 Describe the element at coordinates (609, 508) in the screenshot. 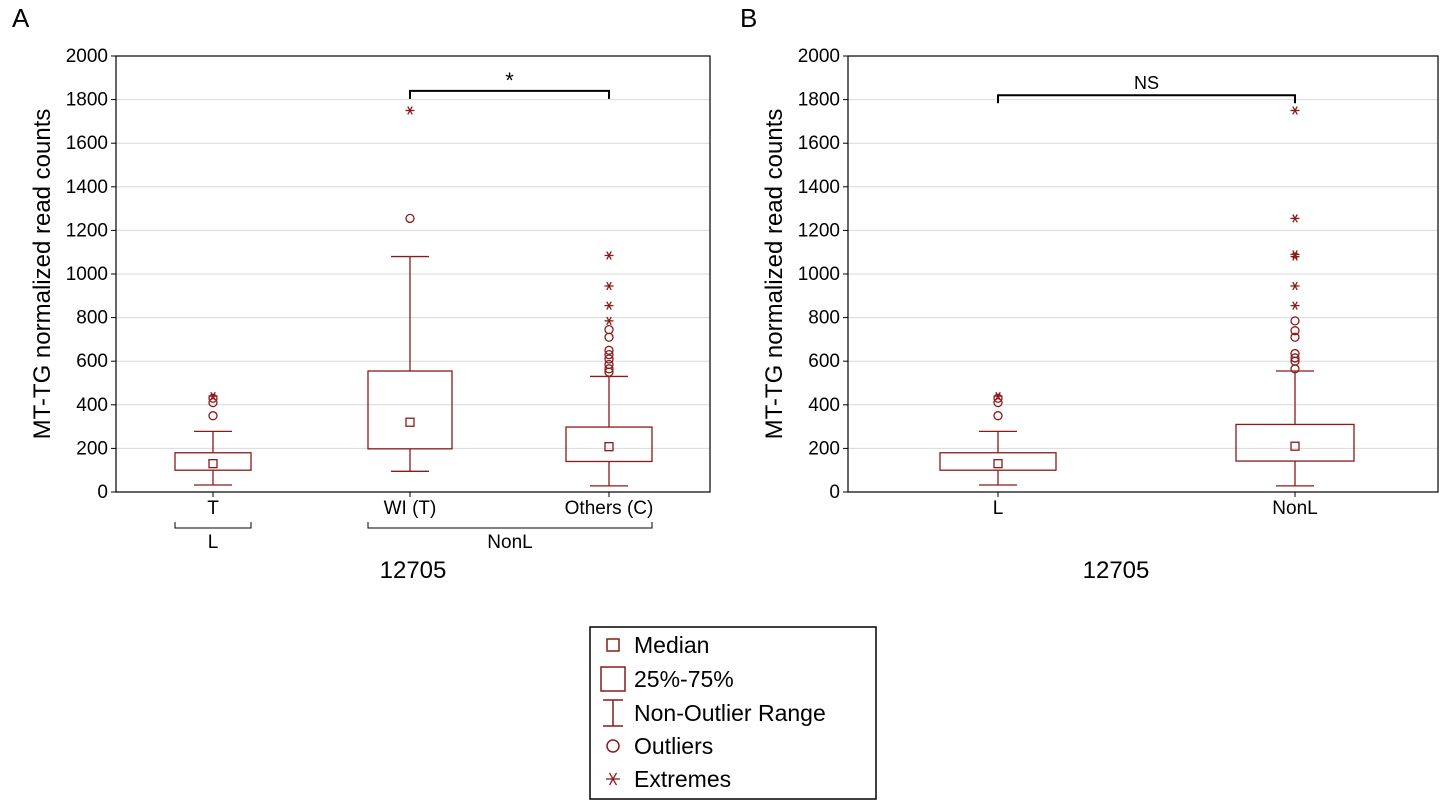

I see `x-category-label: Others (C)` at that location.